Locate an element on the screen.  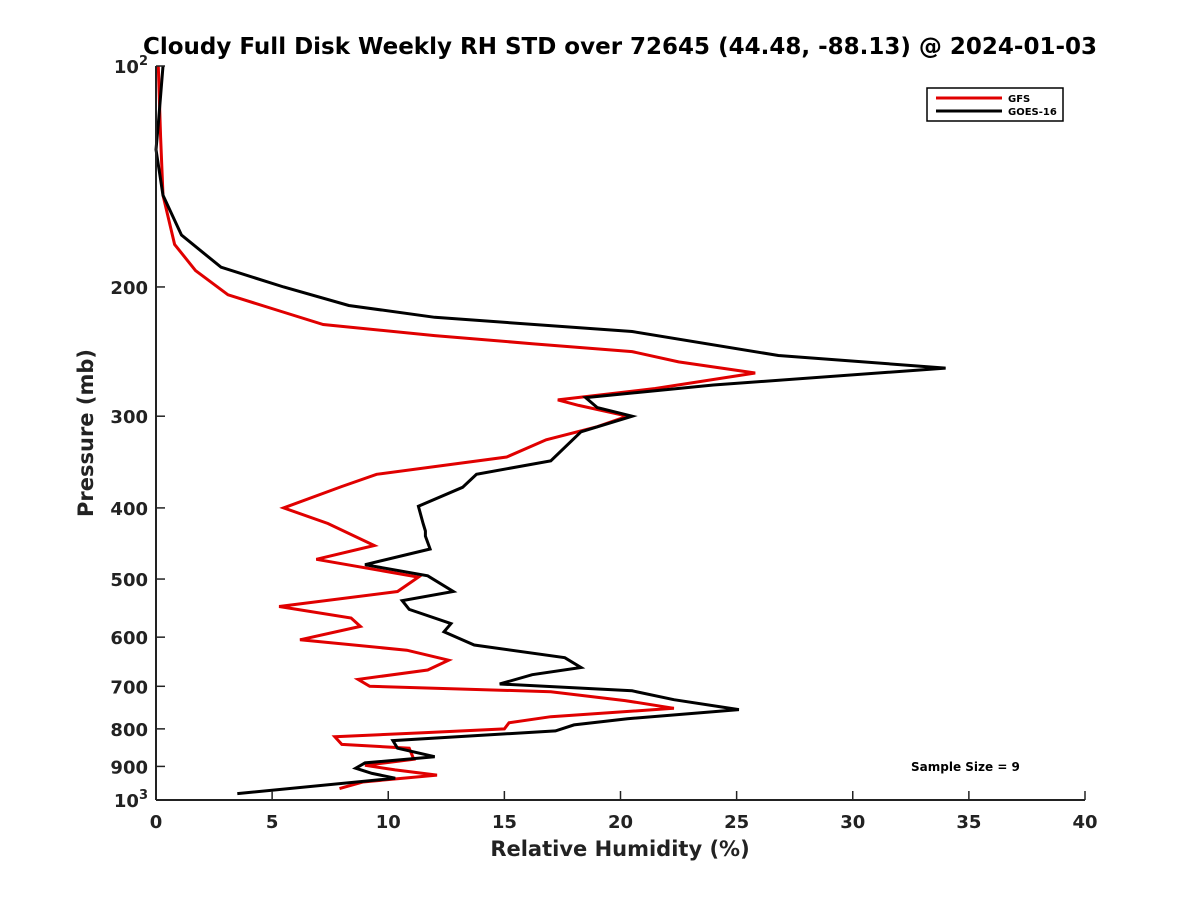
y-ticks: 10² 200 300 400 500 600 700 800 900 10³ is located at coordinates (137, 433).